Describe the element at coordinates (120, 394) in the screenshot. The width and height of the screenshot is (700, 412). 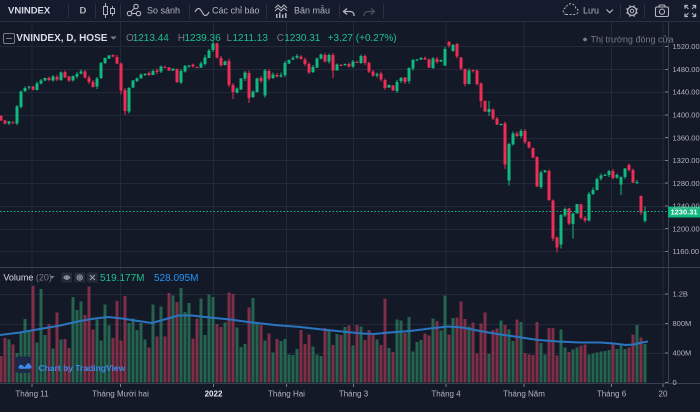
I see `svg-text: Tháng Mười hai` at that location.